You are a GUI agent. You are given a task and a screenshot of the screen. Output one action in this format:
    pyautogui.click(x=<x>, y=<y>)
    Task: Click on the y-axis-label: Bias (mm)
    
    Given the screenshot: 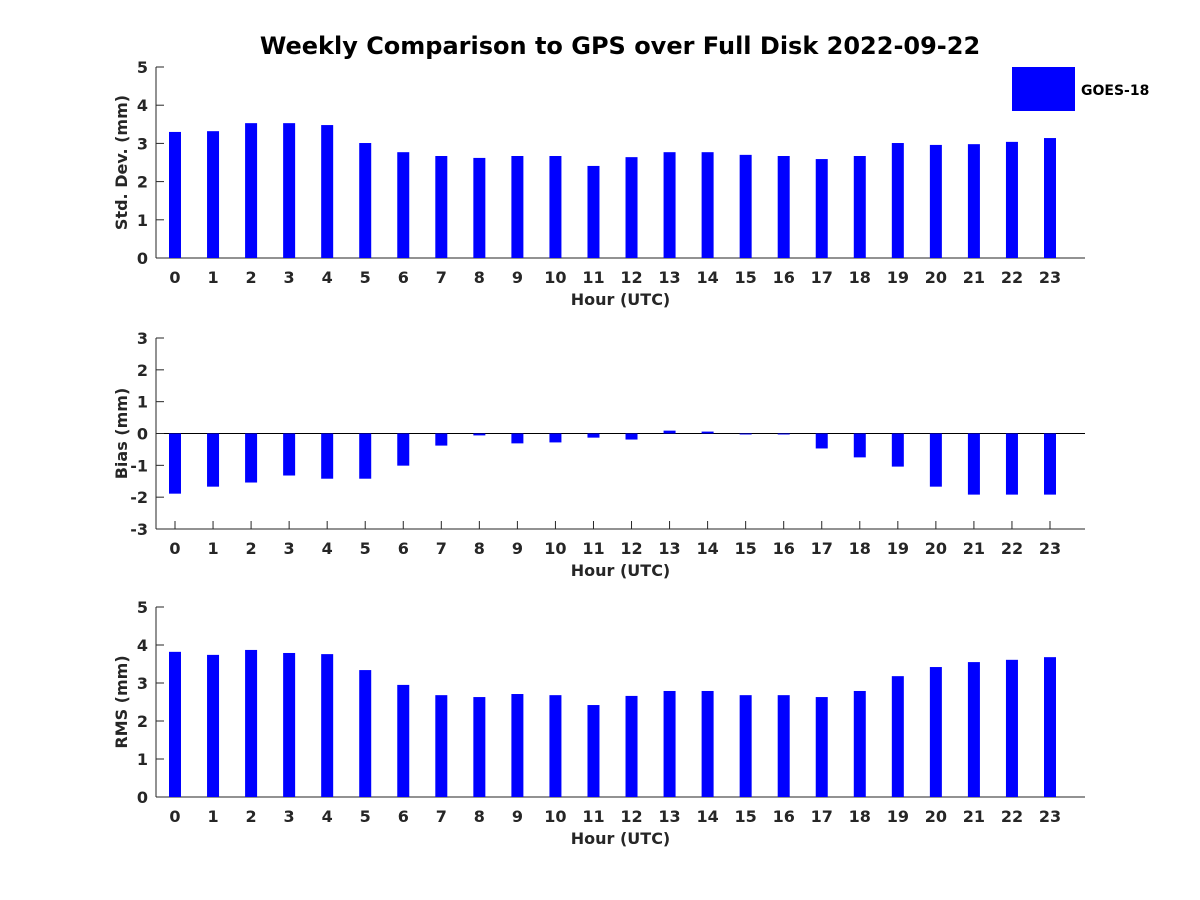 What is the action you would take?
    pyautogui.click(x=121, y=434)
    